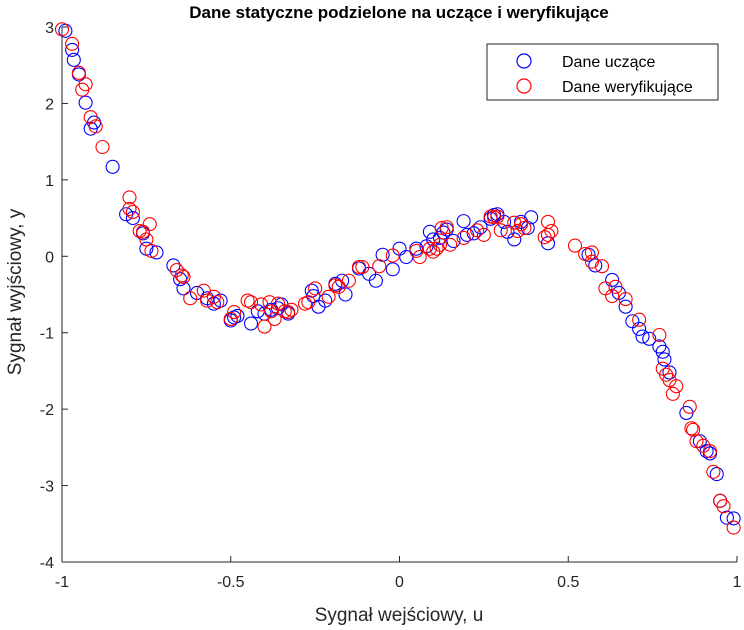  Describe the element at coordinates (49, 181) in the screenshot. I see `y-tick-label: 1` at that location.